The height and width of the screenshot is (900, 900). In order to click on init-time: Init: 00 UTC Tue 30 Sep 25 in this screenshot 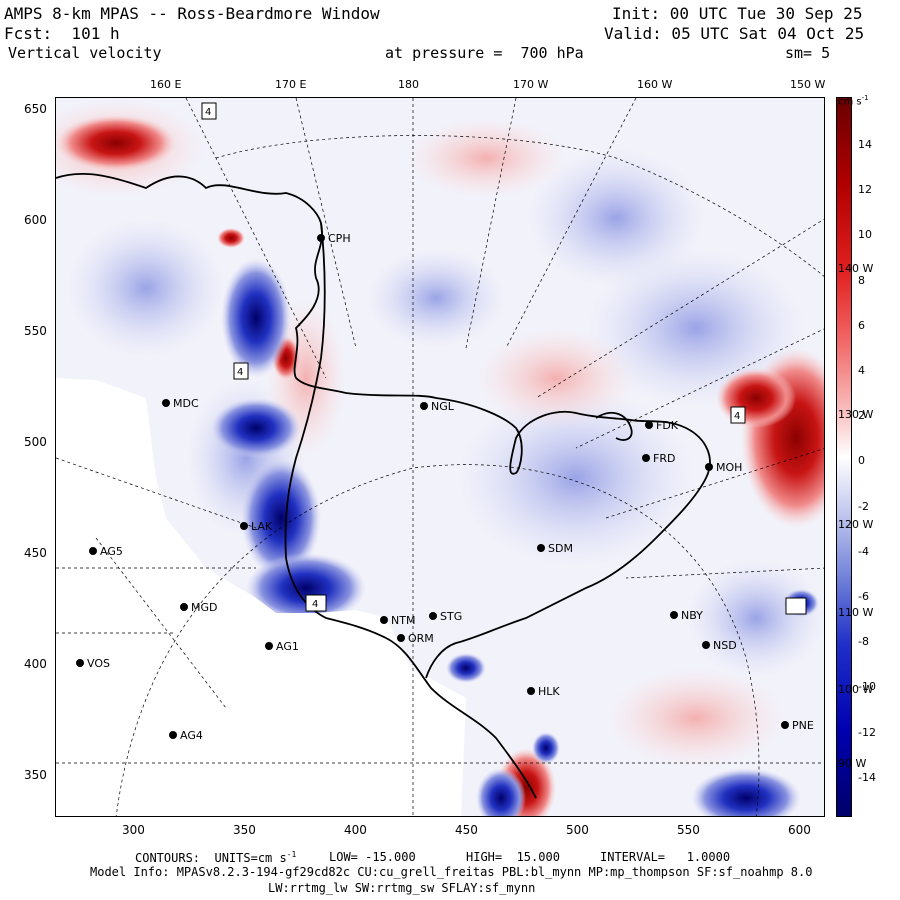, I will do `click(737, 13)`.